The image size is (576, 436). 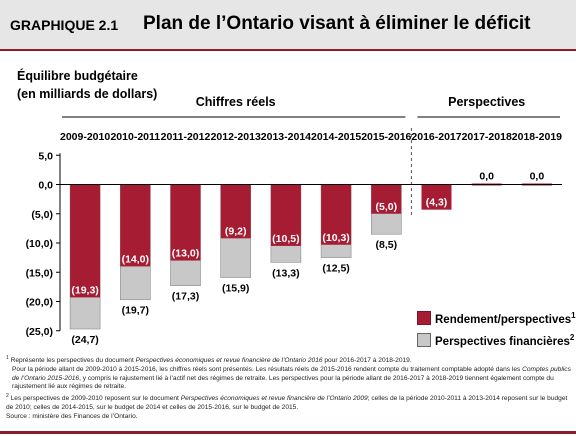 I want to click on legend-swatch-actual, so click(x=424, y=318).